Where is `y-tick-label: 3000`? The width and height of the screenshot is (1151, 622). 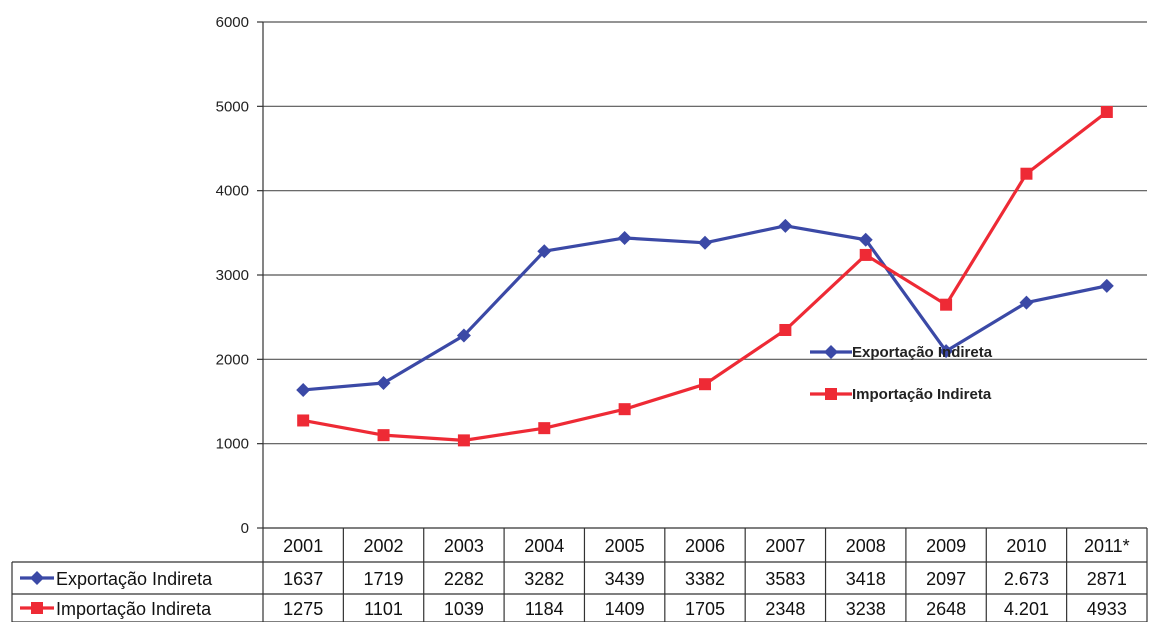
y-tick-label: 3000 is located at coordinates (232, 275).